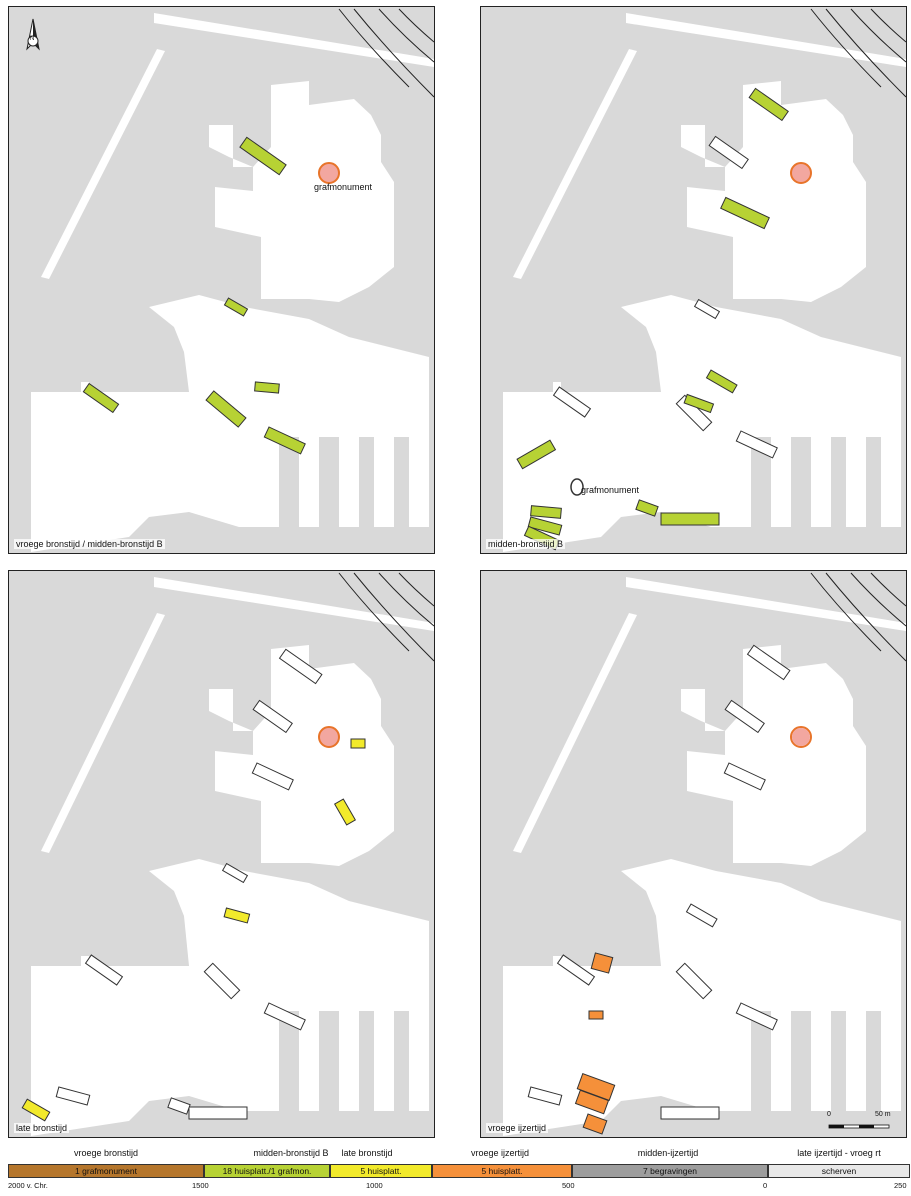 The image size is (911, 1196). I want to click on phase-bar: 18 huisplatt./1 grafmon., so click(267, 1171).